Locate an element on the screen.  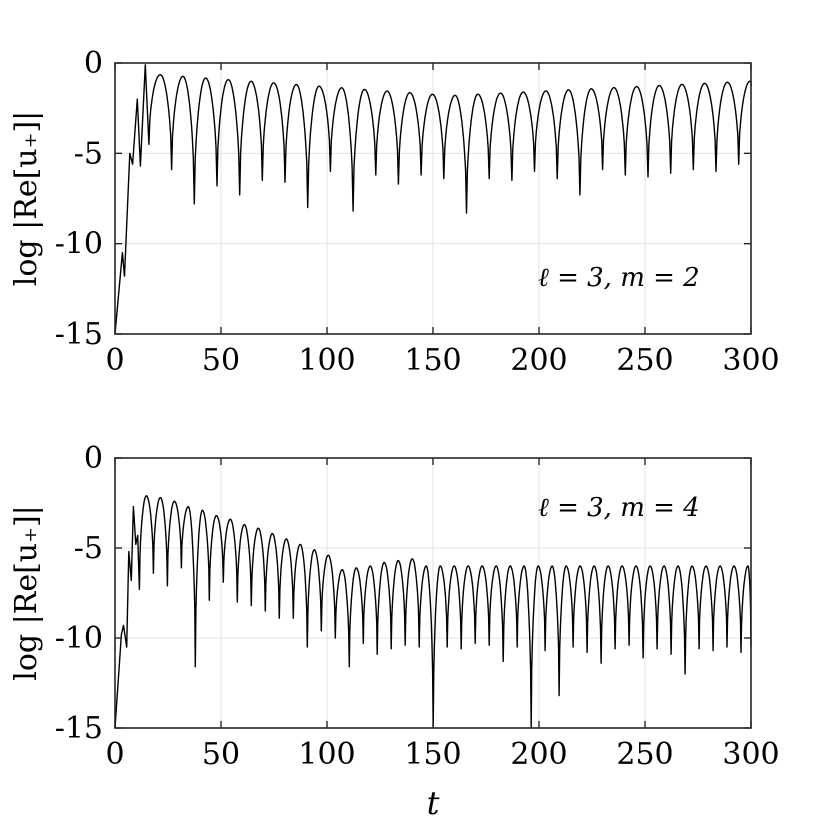
annotation-label: ℓ = 3, m = 2 is located at coordinates (619, 278).